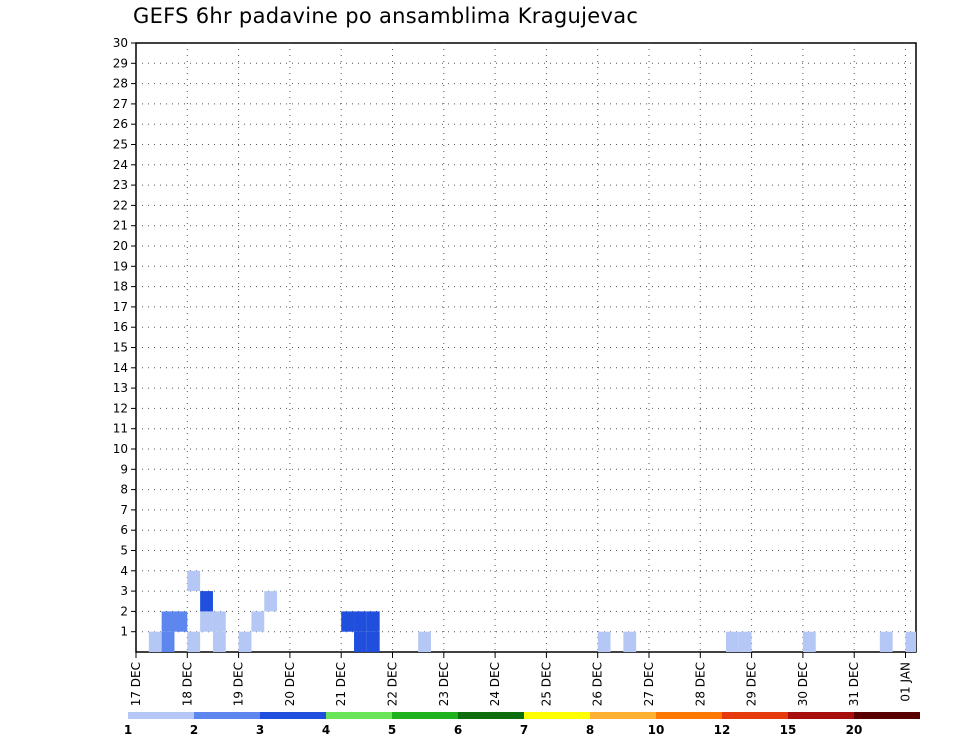 The height and width of the screenshot is (742, 960). I want to click on y-tick-label: 15, so click(120, 348).